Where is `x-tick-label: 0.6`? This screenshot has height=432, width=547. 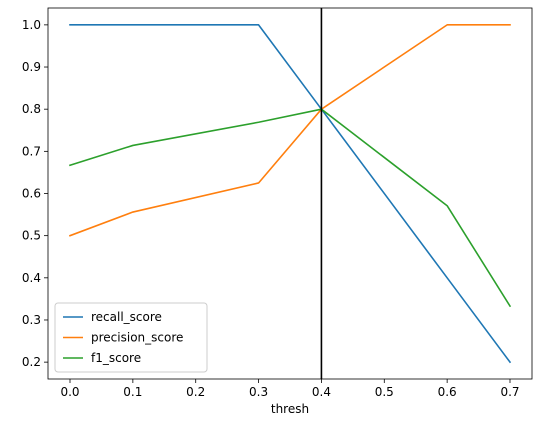
x-tick-label: 0.6 is located at coordinates (447, 392).